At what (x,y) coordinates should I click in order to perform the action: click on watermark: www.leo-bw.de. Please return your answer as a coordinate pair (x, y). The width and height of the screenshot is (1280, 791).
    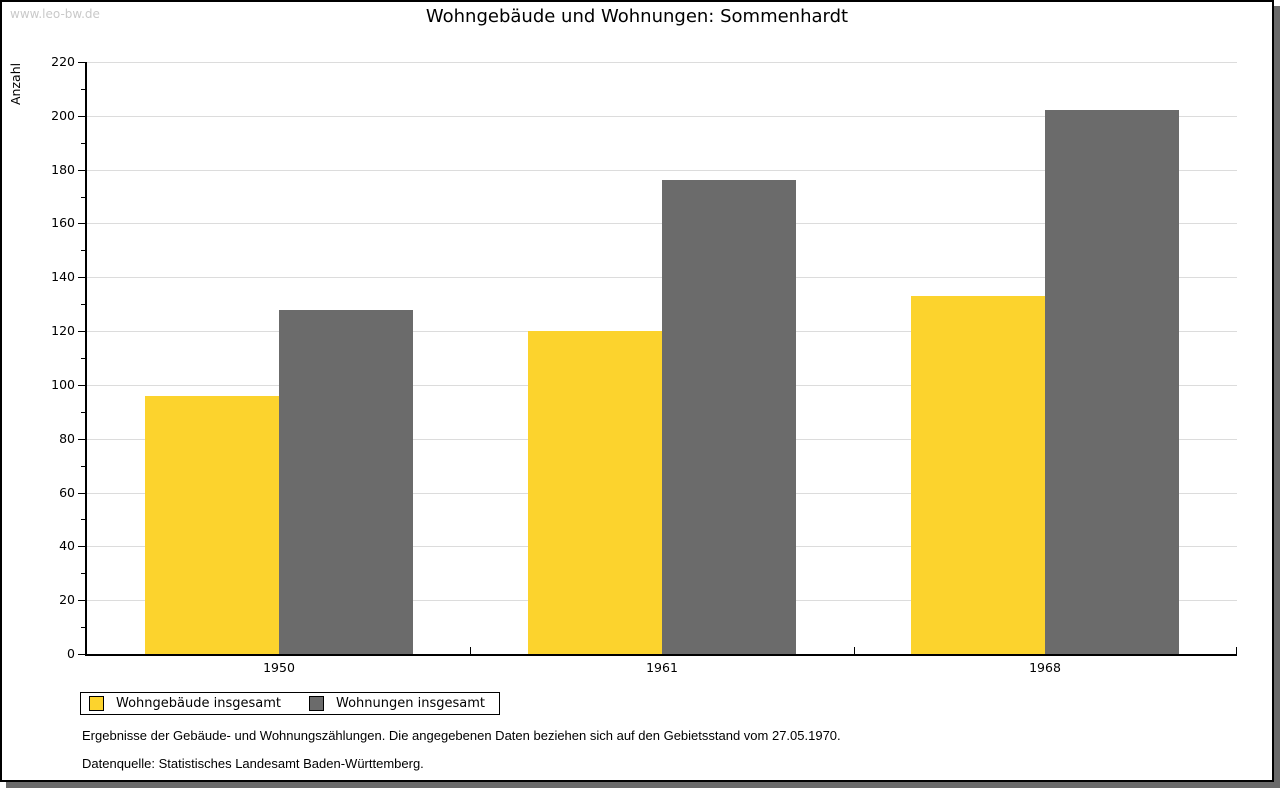
    Looking at the image, I should click on (55, 14).